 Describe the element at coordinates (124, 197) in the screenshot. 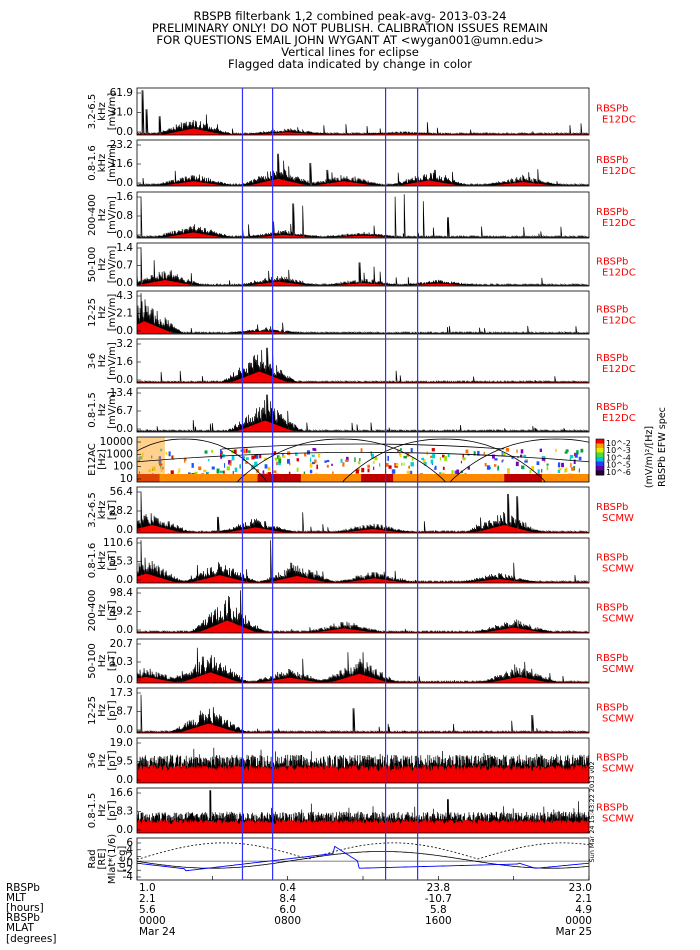

I see `y-tick-label: 1.6` at that location.